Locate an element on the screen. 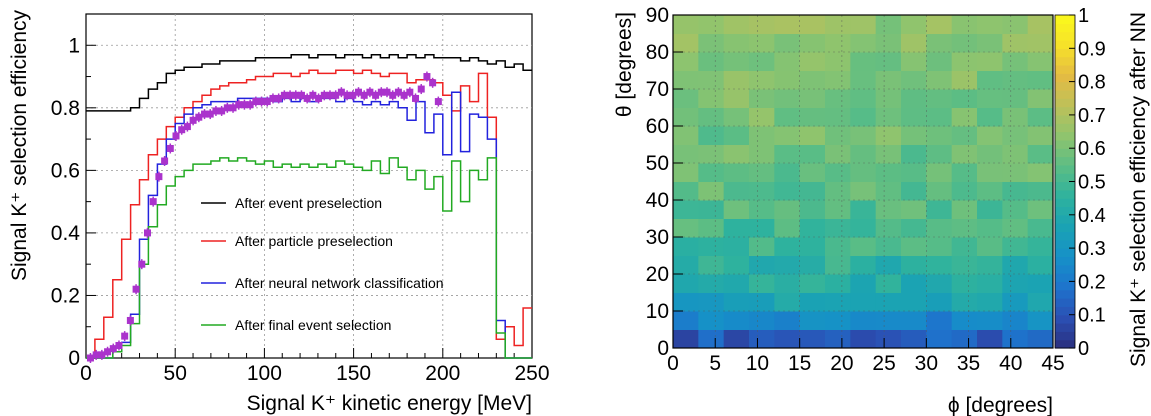 The height and width of the screenshot is (416, 1151). right-y-tick-label: 30 is located at coordinates (657, 237).